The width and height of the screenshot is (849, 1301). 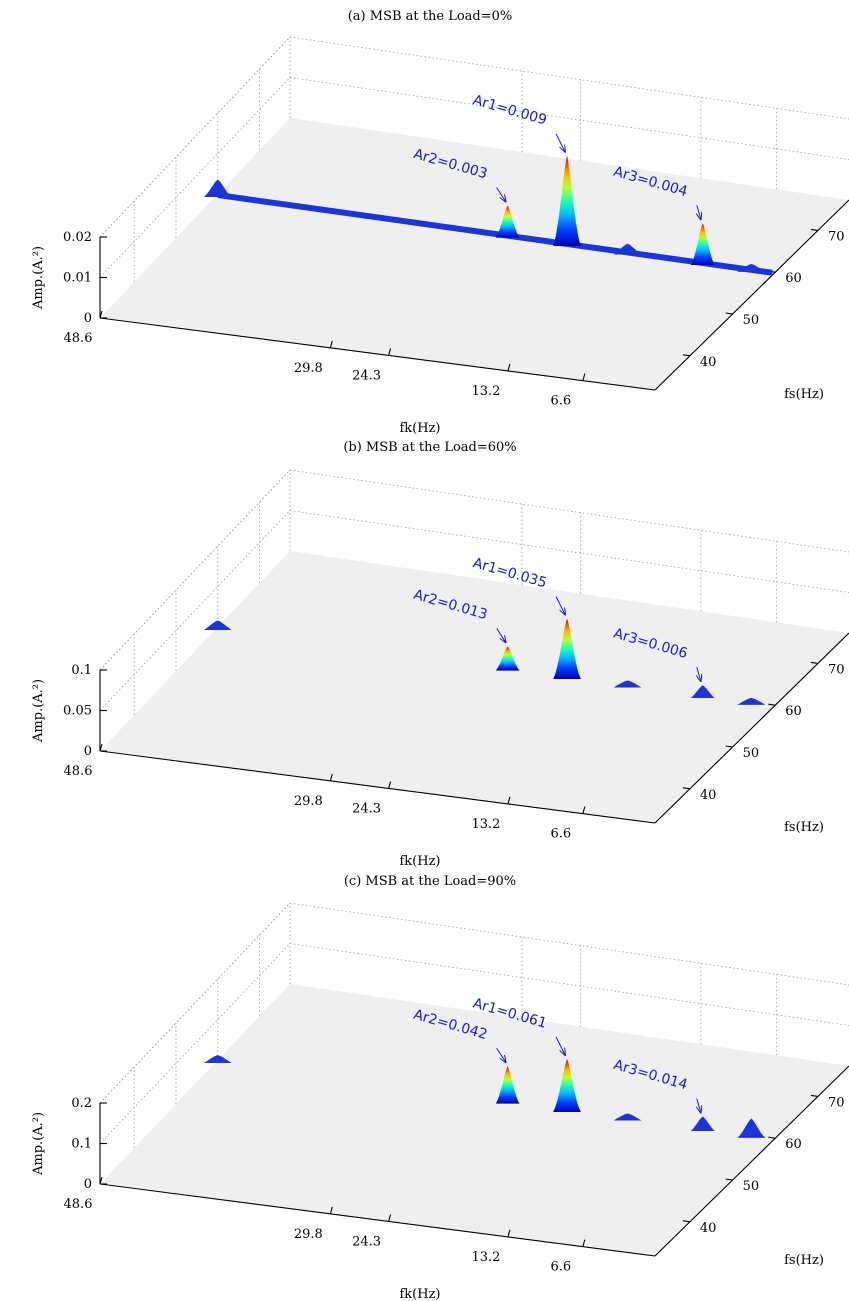 I want to click on panel-title: (c) MSB at the Load=90%, so click(x=430, y=881).